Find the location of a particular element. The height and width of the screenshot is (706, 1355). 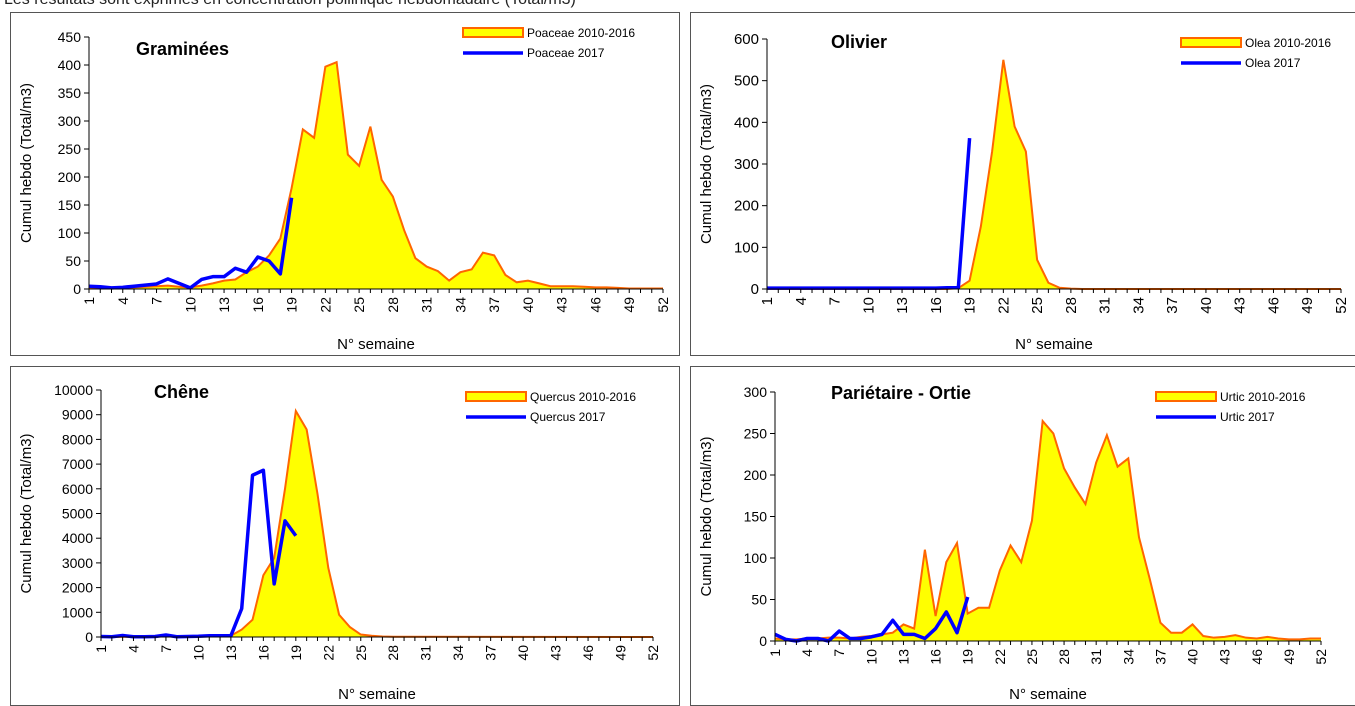

y-tick-label: 7000 is located at coordinates (77, 464).